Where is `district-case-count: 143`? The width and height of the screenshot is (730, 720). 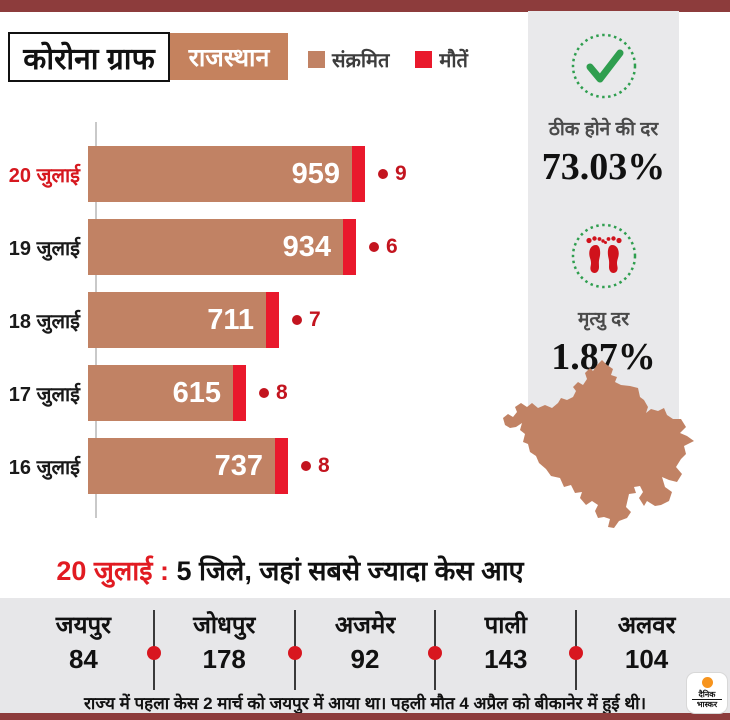
district-case-count: 143 is located at coordinates (506, 659).